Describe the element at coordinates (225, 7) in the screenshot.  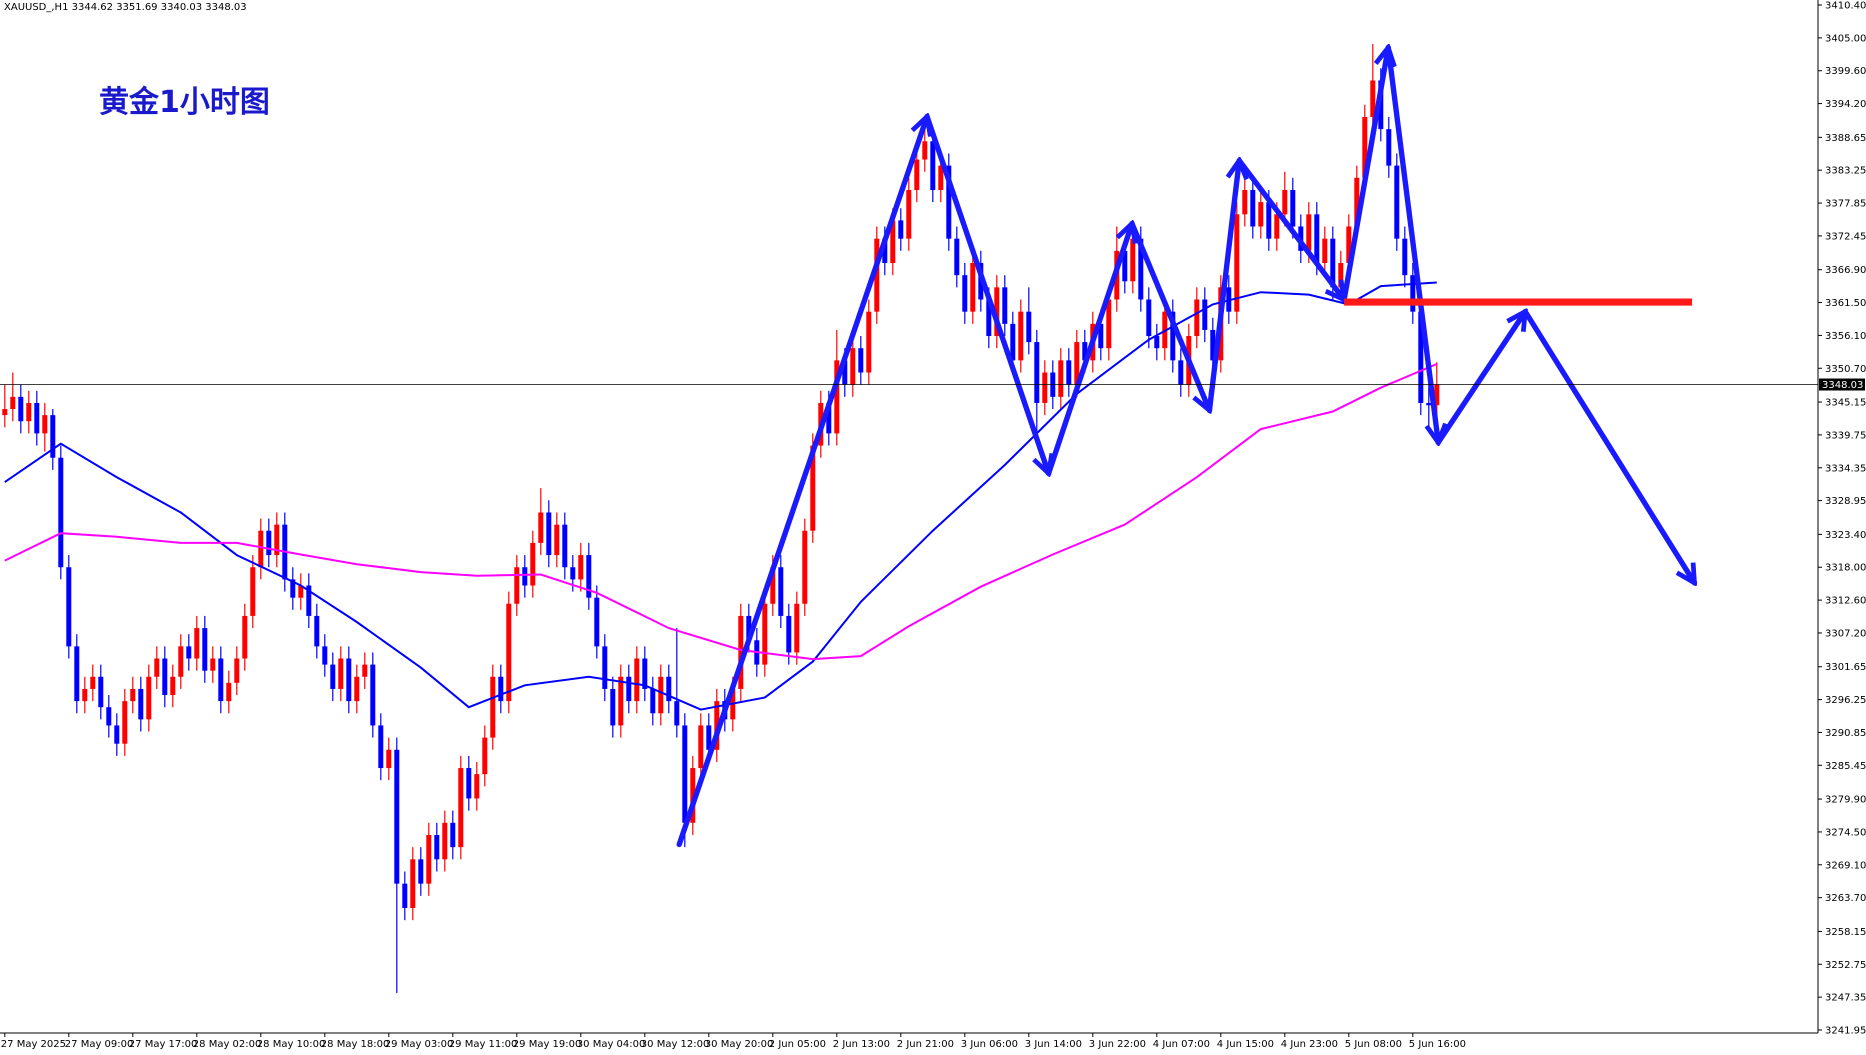
I see `last-close: 3348.03` at that location.